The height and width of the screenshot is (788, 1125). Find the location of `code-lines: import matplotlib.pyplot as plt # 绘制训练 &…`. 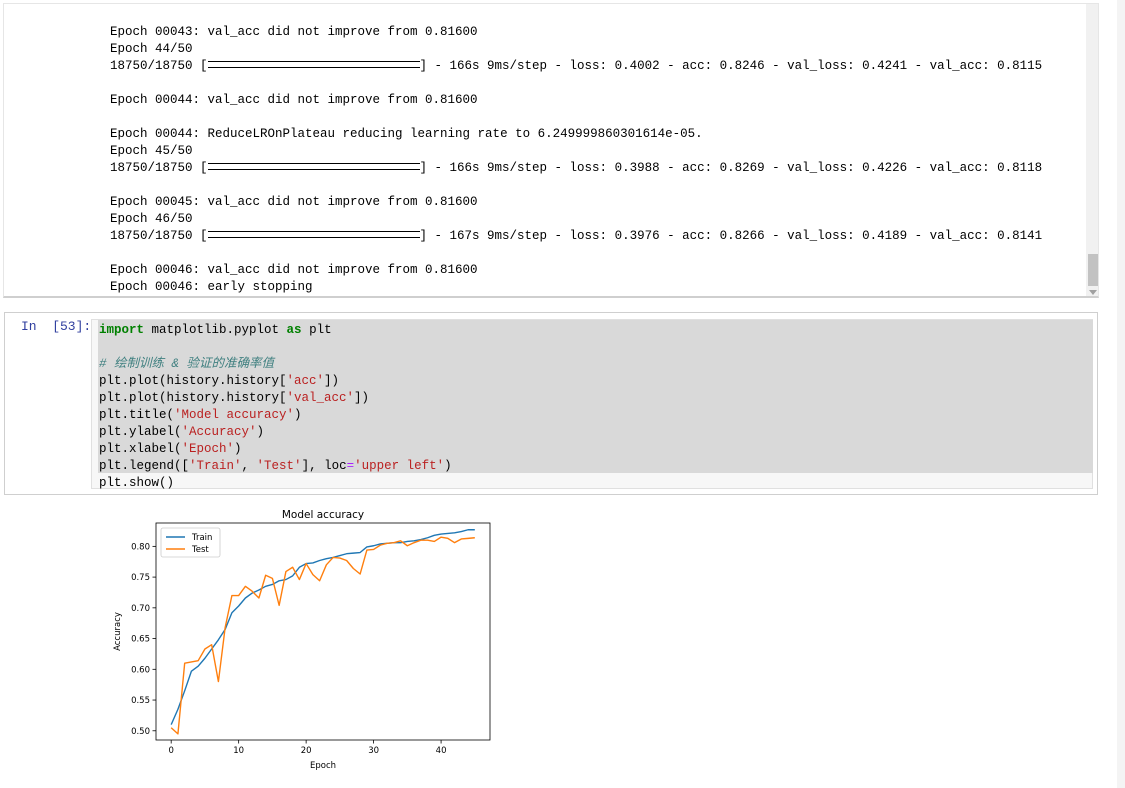

code-lines: import matplotlib.pyplot as plt # 绘制训练 &… is located at coordinates (275, 407).